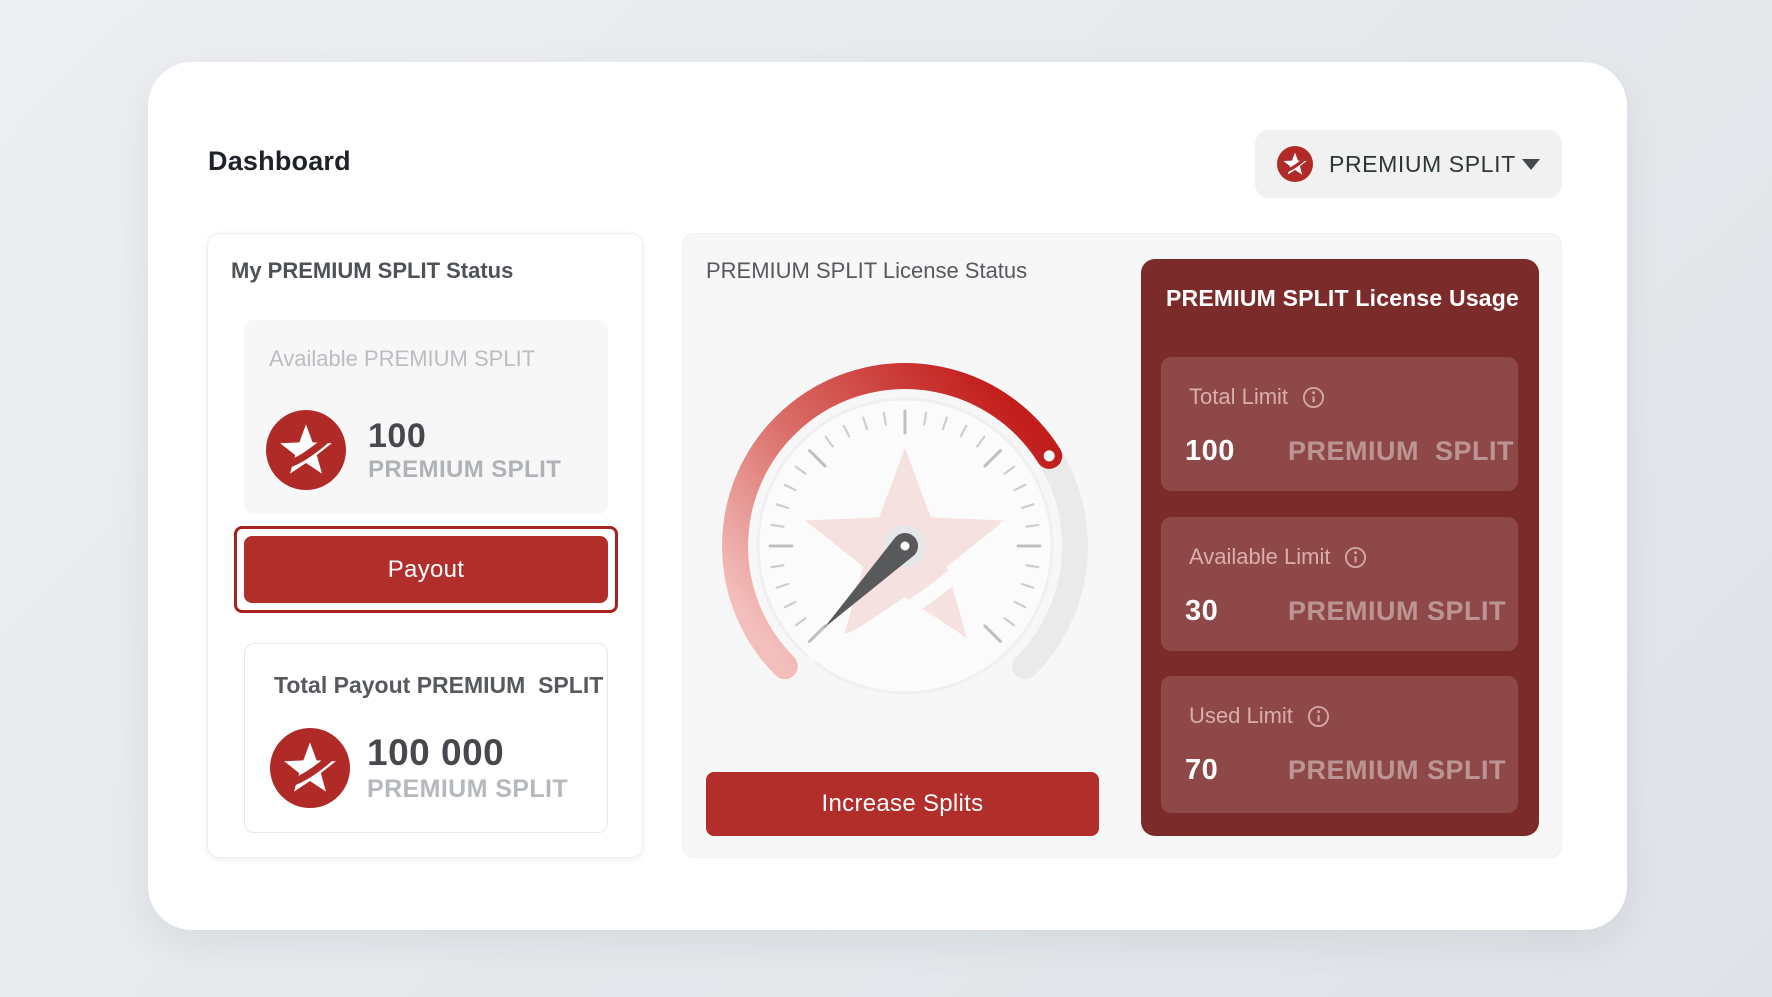 This screenshot has width=1772, height=997. I want to click on total-payout-label: Total Payout PREMIUM SPLIT, so click(439, 685).